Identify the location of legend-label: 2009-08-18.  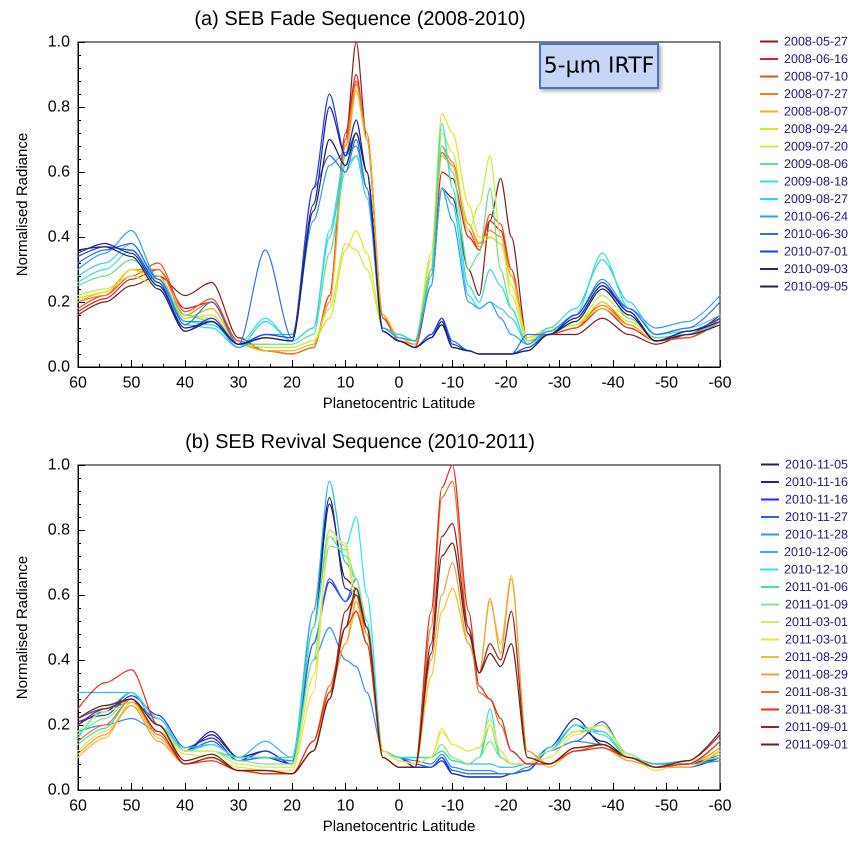
(816, 181).